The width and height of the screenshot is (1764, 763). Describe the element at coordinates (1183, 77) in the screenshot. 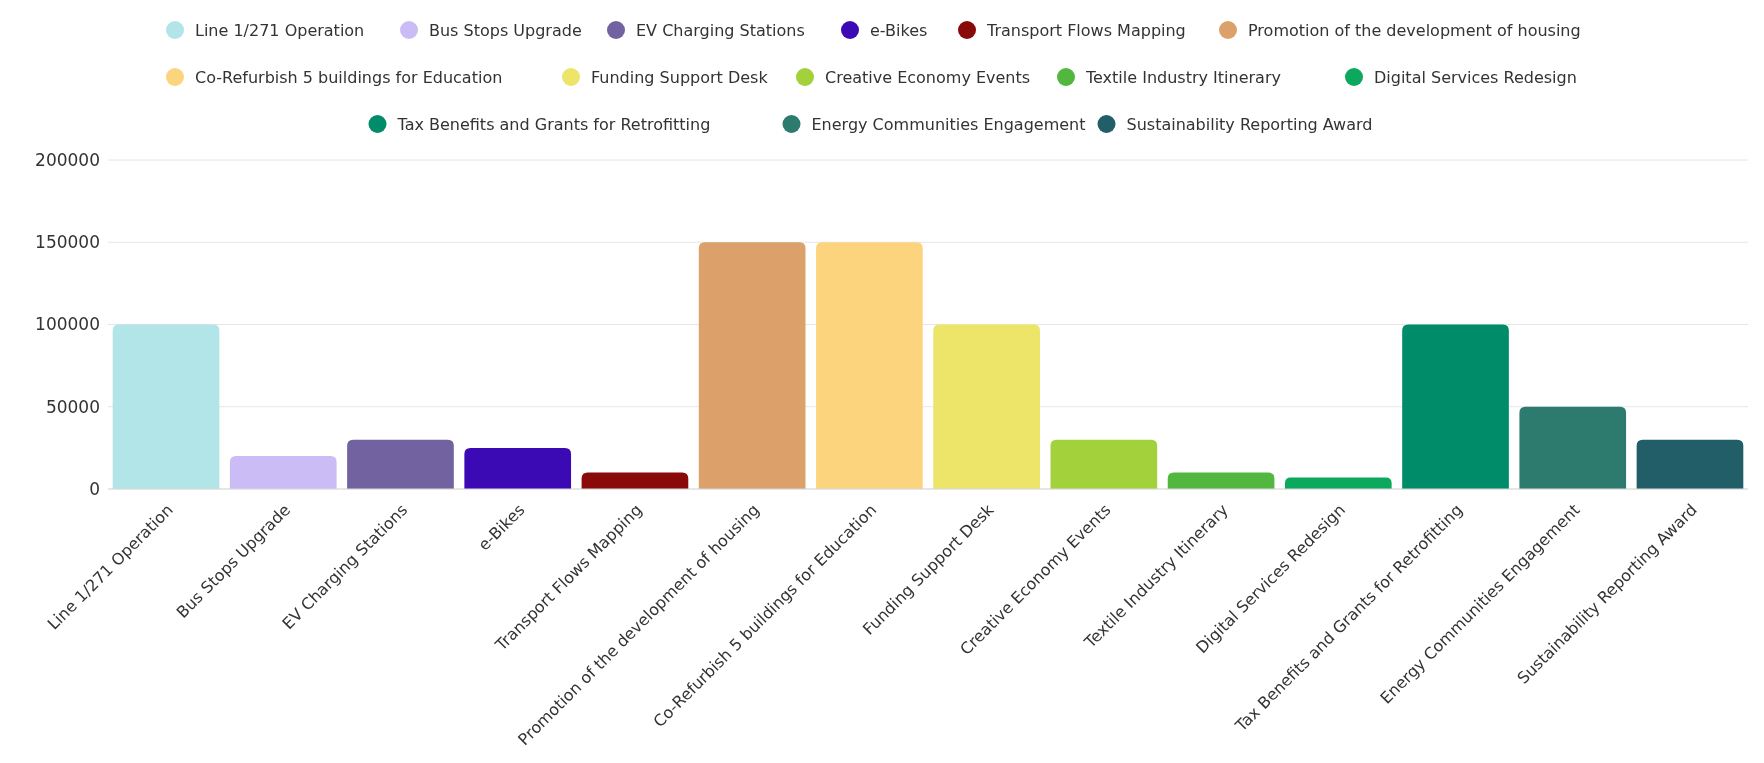

I see `legend-label: Textile Industry Itinerary` at that location.